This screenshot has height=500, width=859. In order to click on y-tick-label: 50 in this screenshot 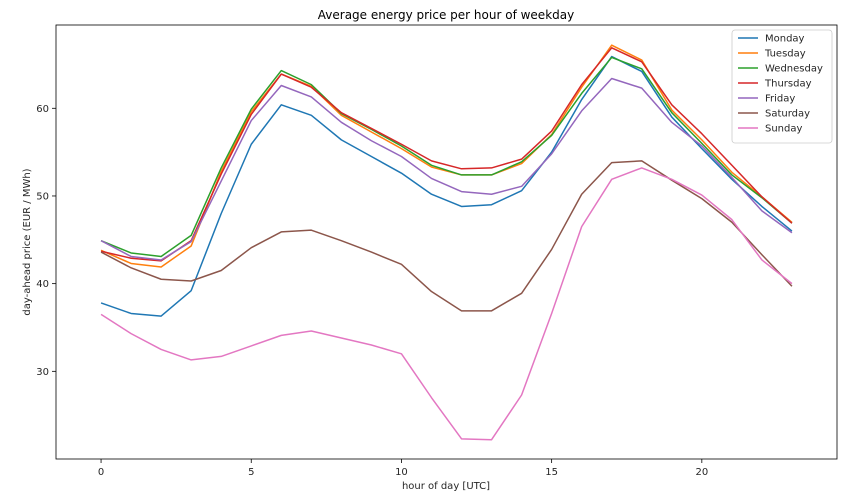, I will do `click(42, 196)`.